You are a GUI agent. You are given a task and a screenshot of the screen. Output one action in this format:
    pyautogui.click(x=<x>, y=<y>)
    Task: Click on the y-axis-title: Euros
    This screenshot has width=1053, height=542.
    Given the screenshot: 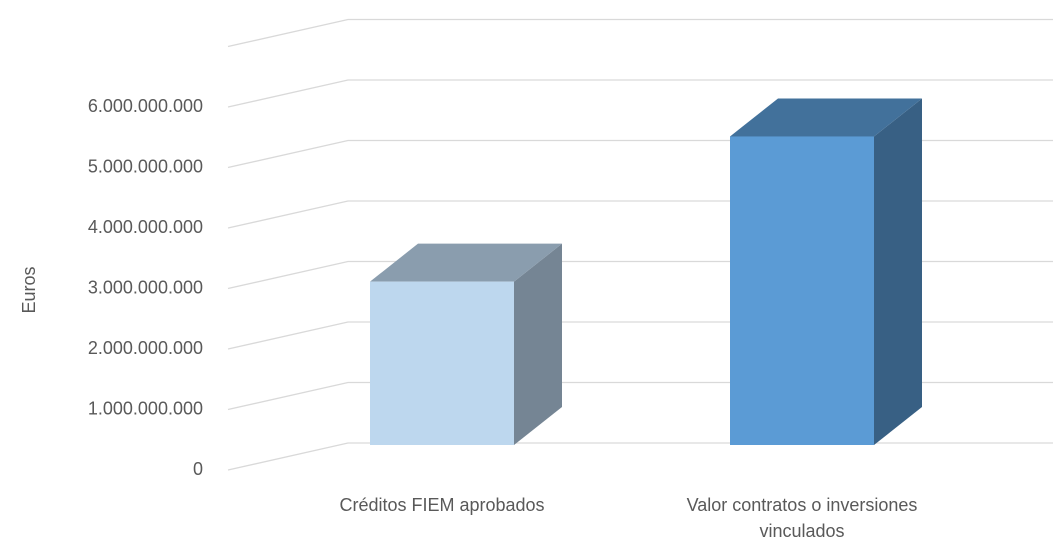 What is the action you would take?
    pyautogui.click(x=29, y=289)
    